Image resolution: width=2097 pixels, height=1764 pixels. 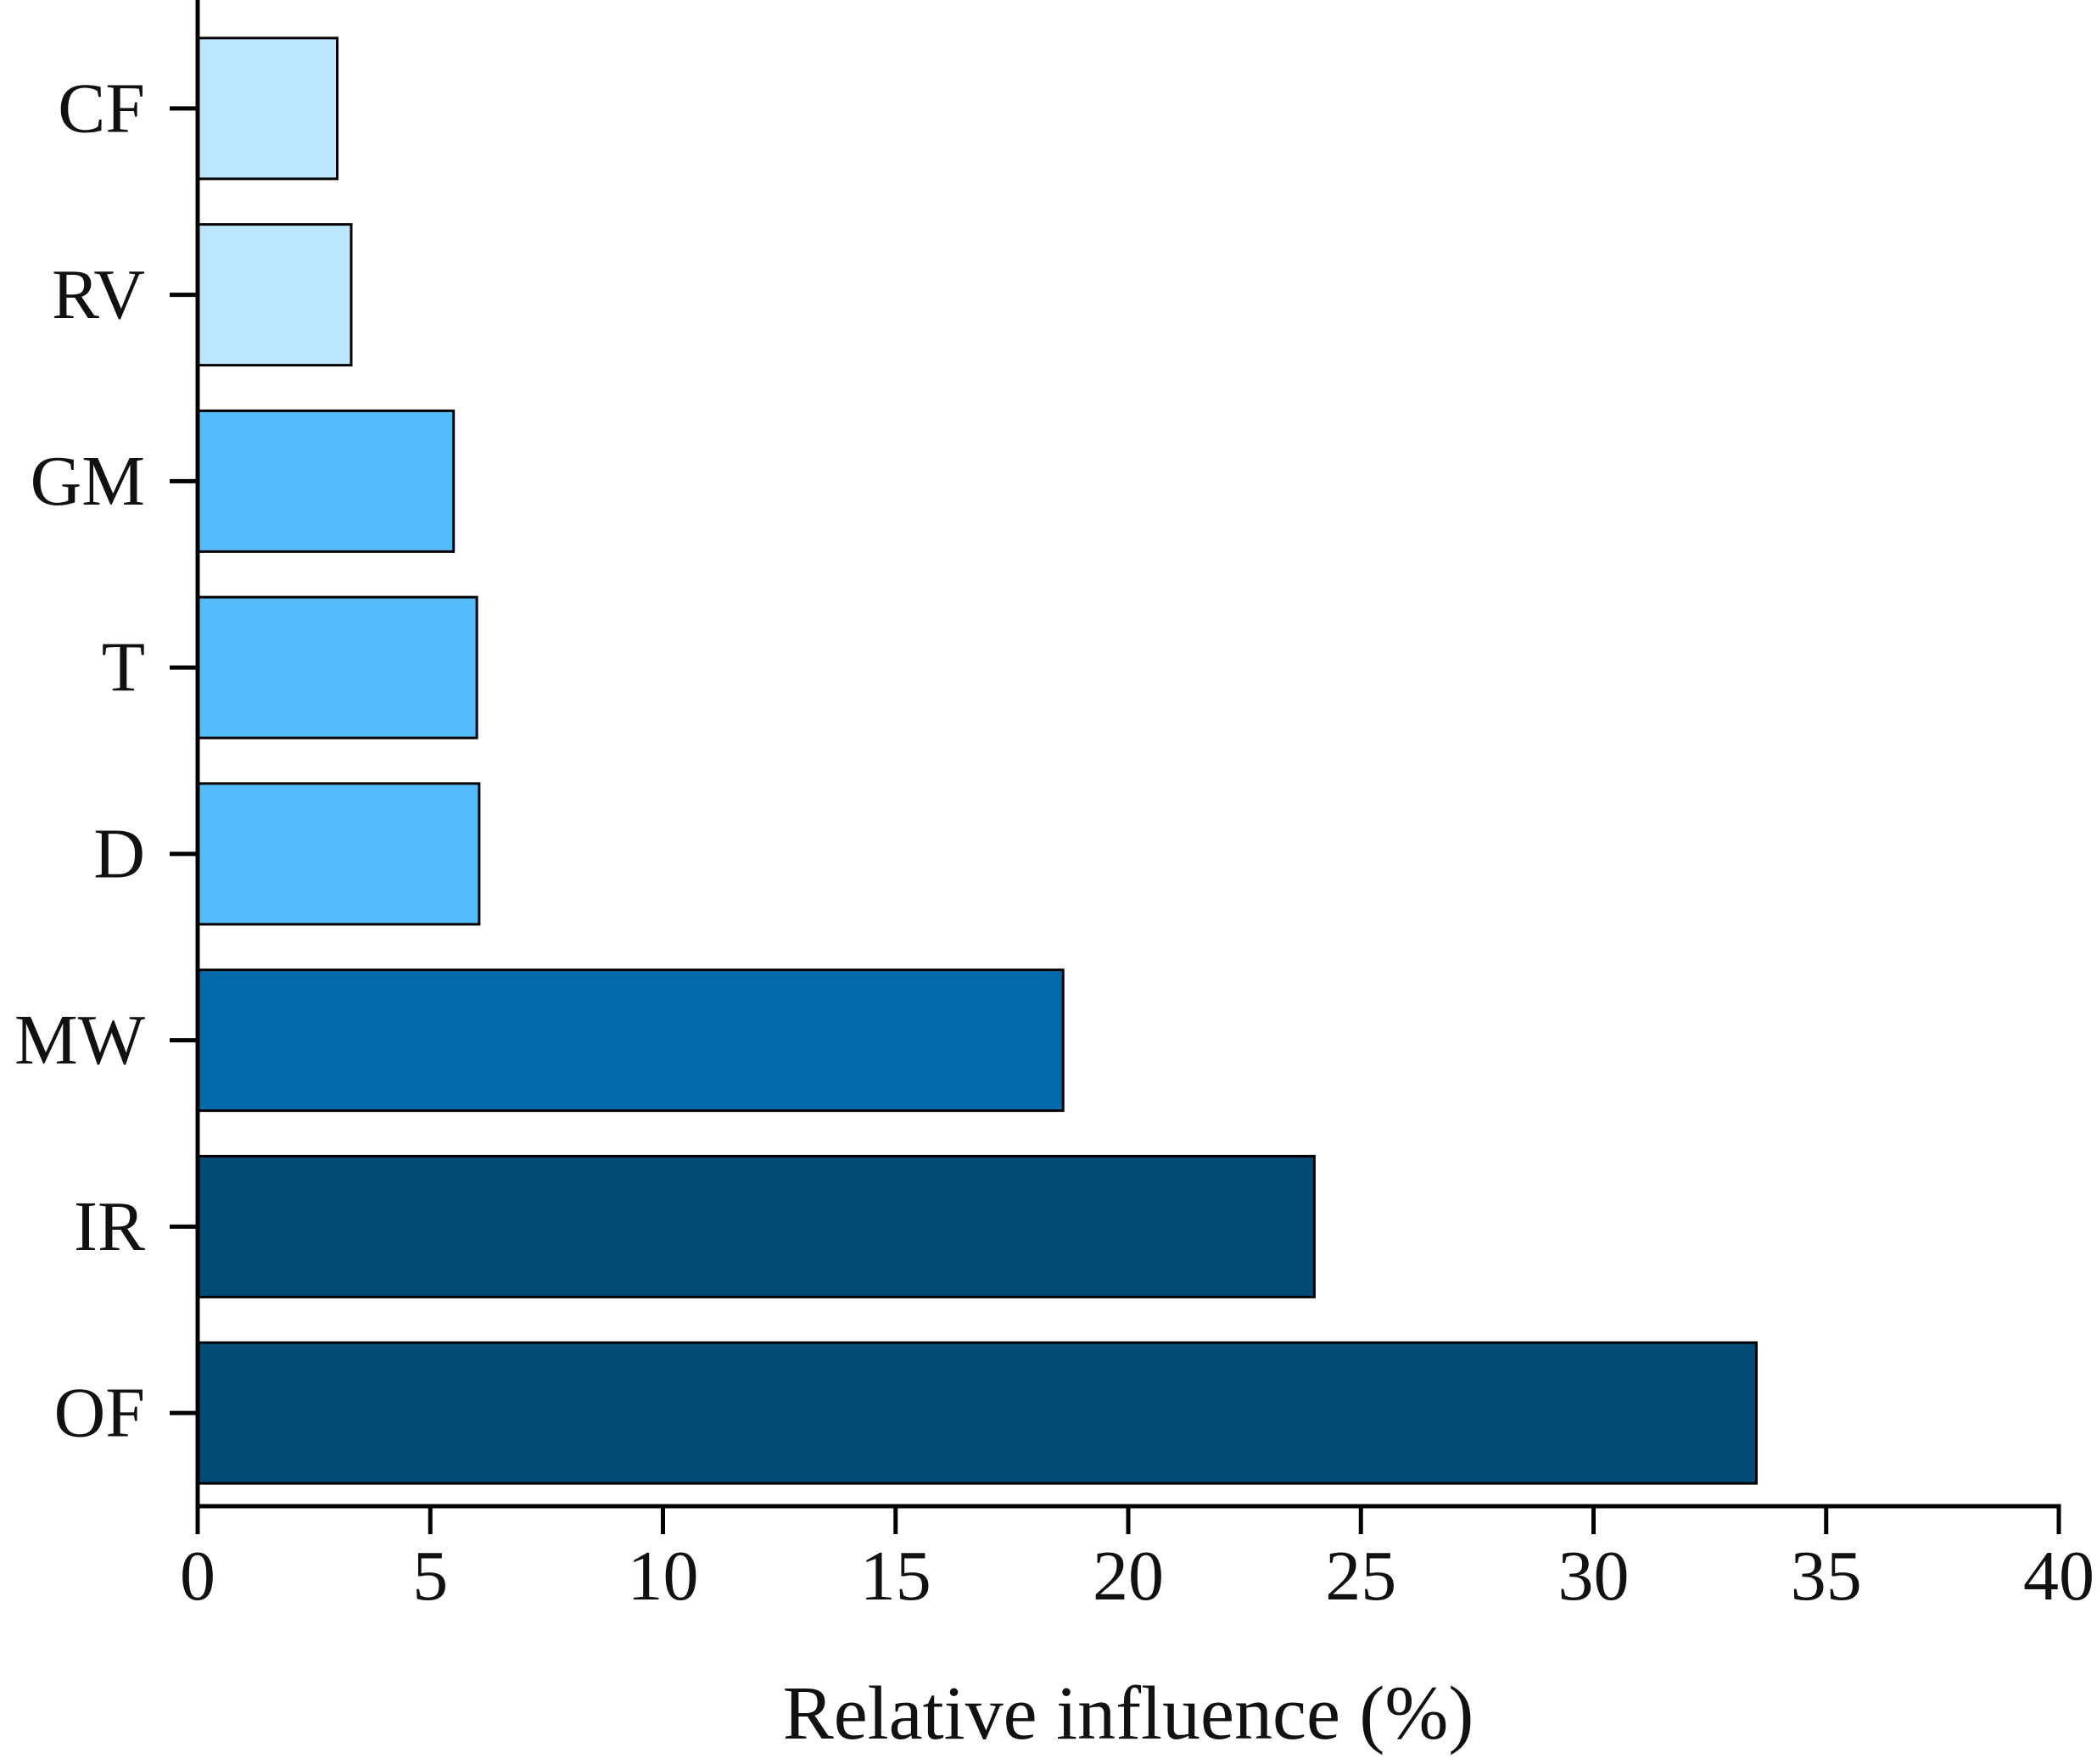 What do you see at coordinates (119, 853) in the screenshot?
I see `y-tick-label-d: D` at bounding box center [119, 853].